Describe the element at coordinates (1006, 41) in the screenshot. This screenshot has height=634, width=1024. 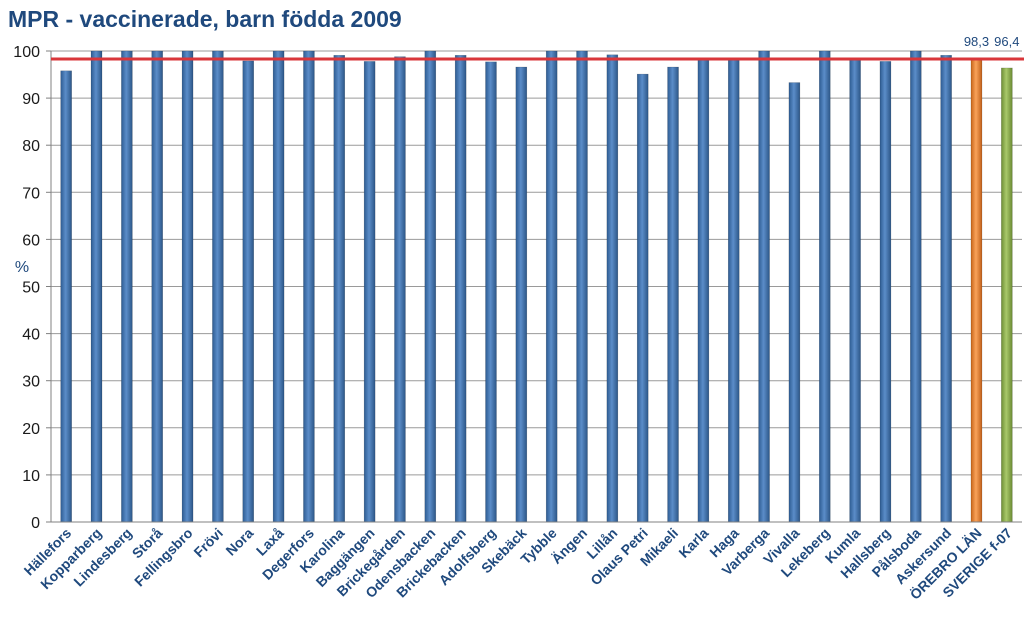
I see `data-label: 96,4` at that location.